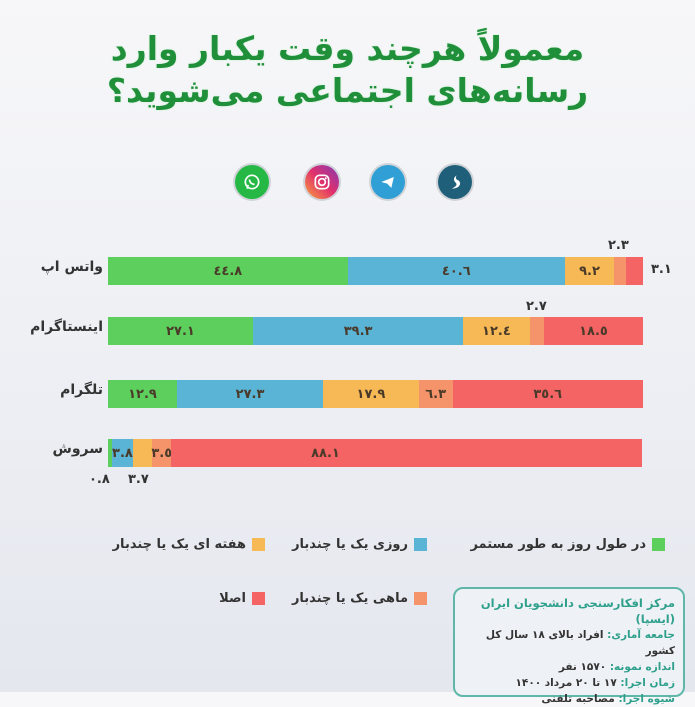 The image size is (695, 707). What do you see at coordinates (661, 269) in the screenshot?
I see `label-whatsapp-never: ٣.١` at bounding box center [661, 269].